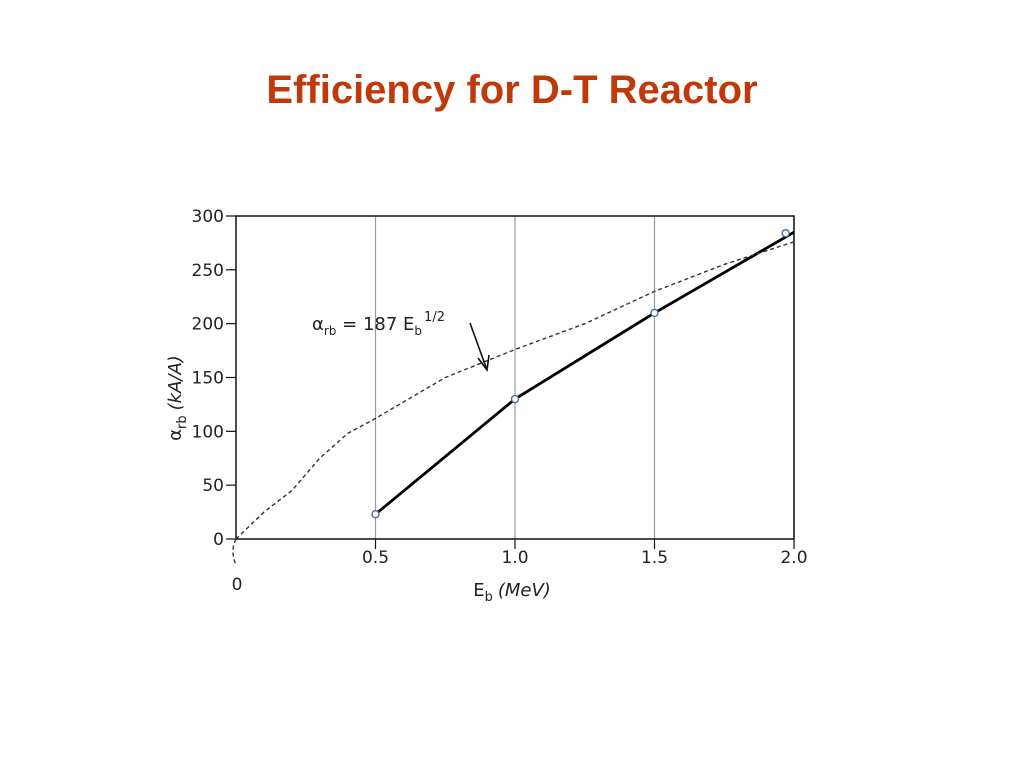 Image resolution: width=1024 pixels, height=768 pixels. I want to click on x-tick-label: 2.0, so click(793, 558).